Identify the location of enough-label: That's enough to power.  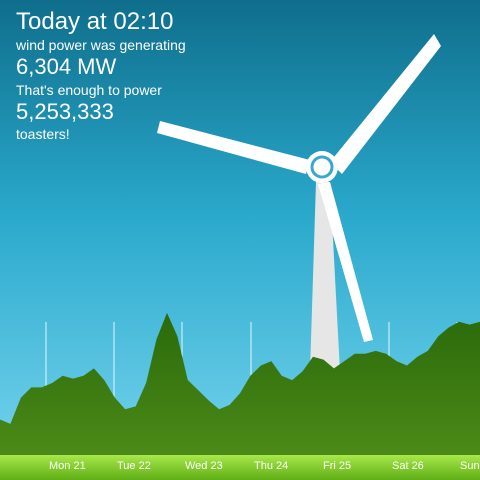
(89, 90).